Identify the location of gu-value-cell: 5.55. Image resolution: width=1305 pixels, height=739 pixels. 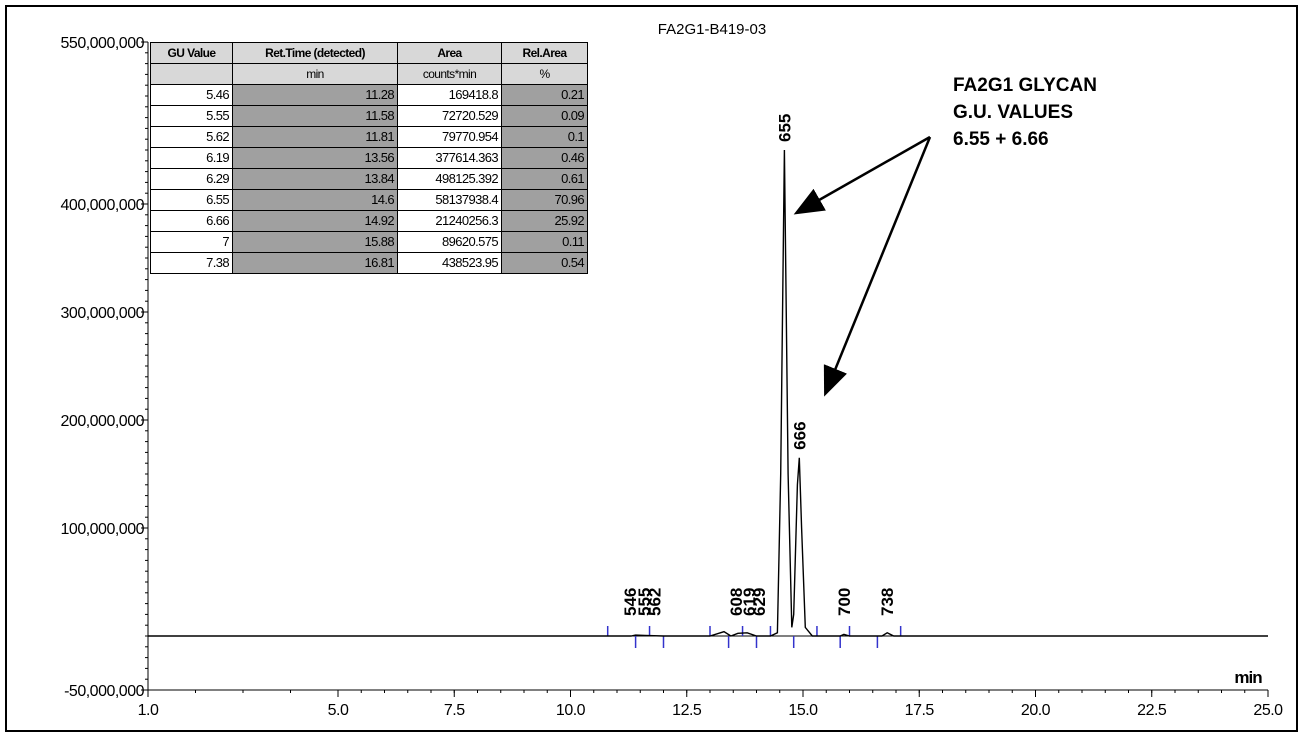
(191, 116).